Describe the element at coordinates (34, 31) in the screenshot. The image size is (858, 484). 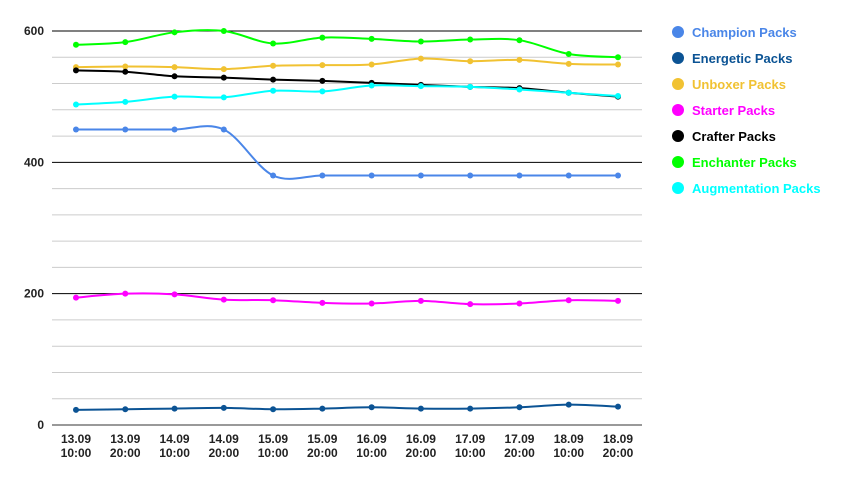
I see `y-tick-label: 600` at that location.